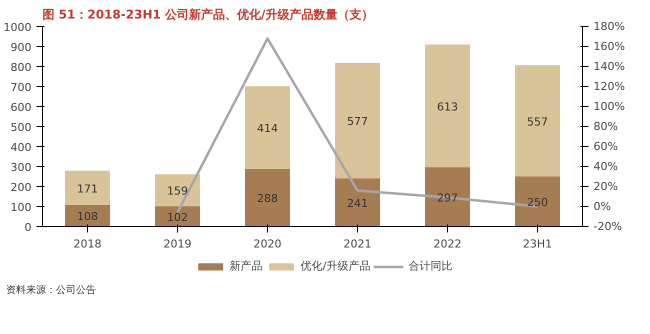 Image resolution: width=650 pixels, height=334 pixels. Describe the element at coordinates (88, 244) in the screenshot. I see `x-tick-label: 2018` at that location.